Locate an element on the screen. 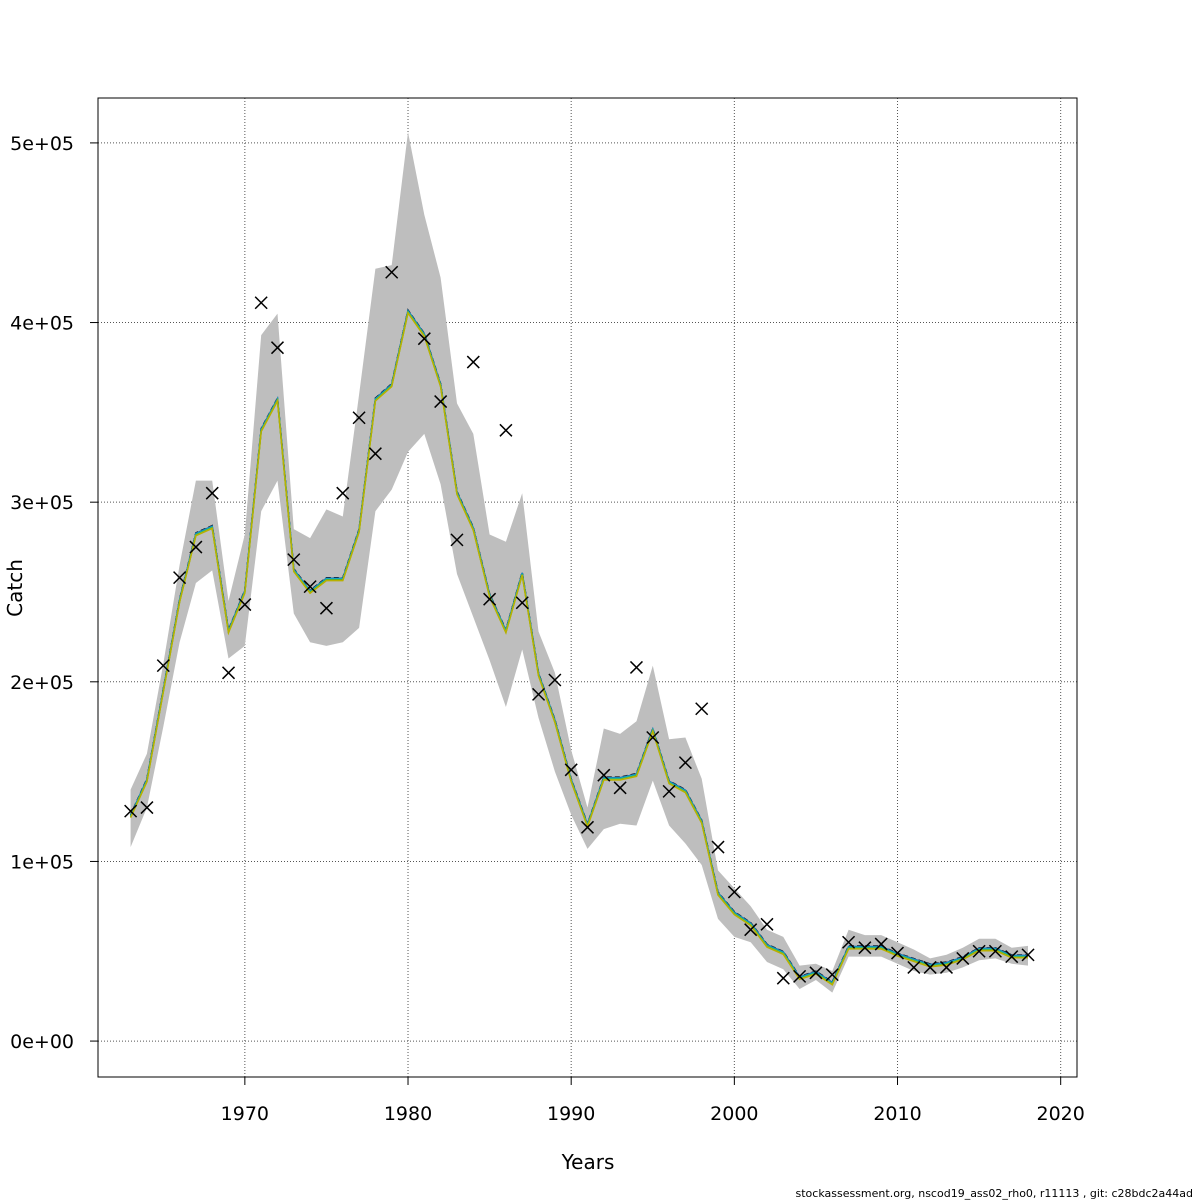 Image resolution: width=1200 pixels, height=1200 pixels. y-tick-label: 3e+05 is located at coordinates (42, 503).